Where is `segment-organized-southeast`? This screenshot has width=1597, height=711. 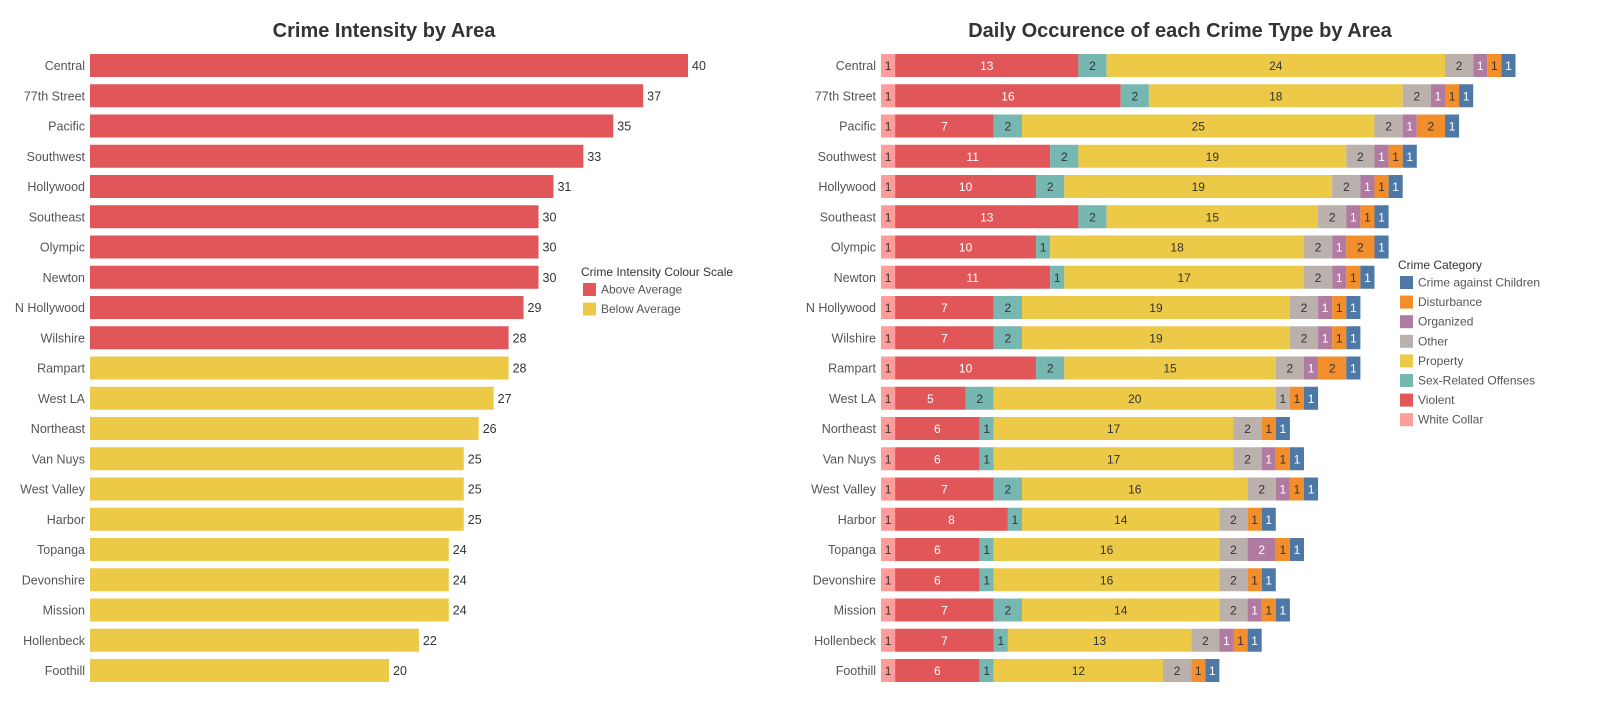 segment-organized-southeast is located at coordinates (1353, 217).